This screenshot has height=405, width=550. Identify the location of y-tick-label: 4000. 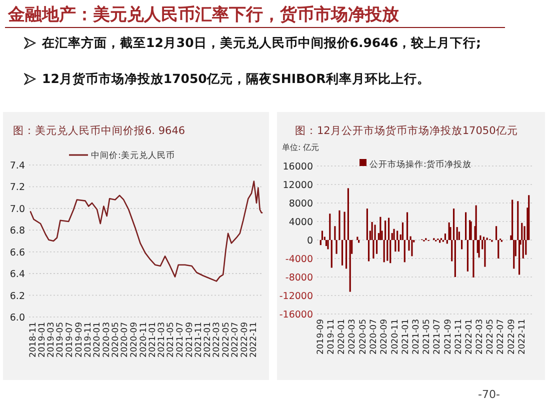
(300, 222).